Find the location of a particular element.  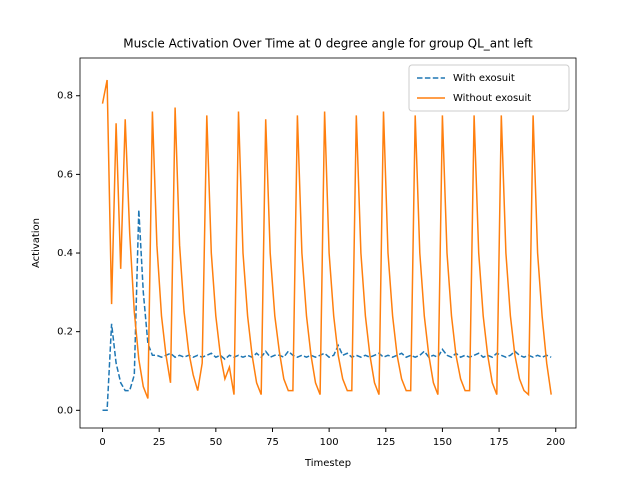

x-tick-label: 100 is located at coordinates (329, 442).